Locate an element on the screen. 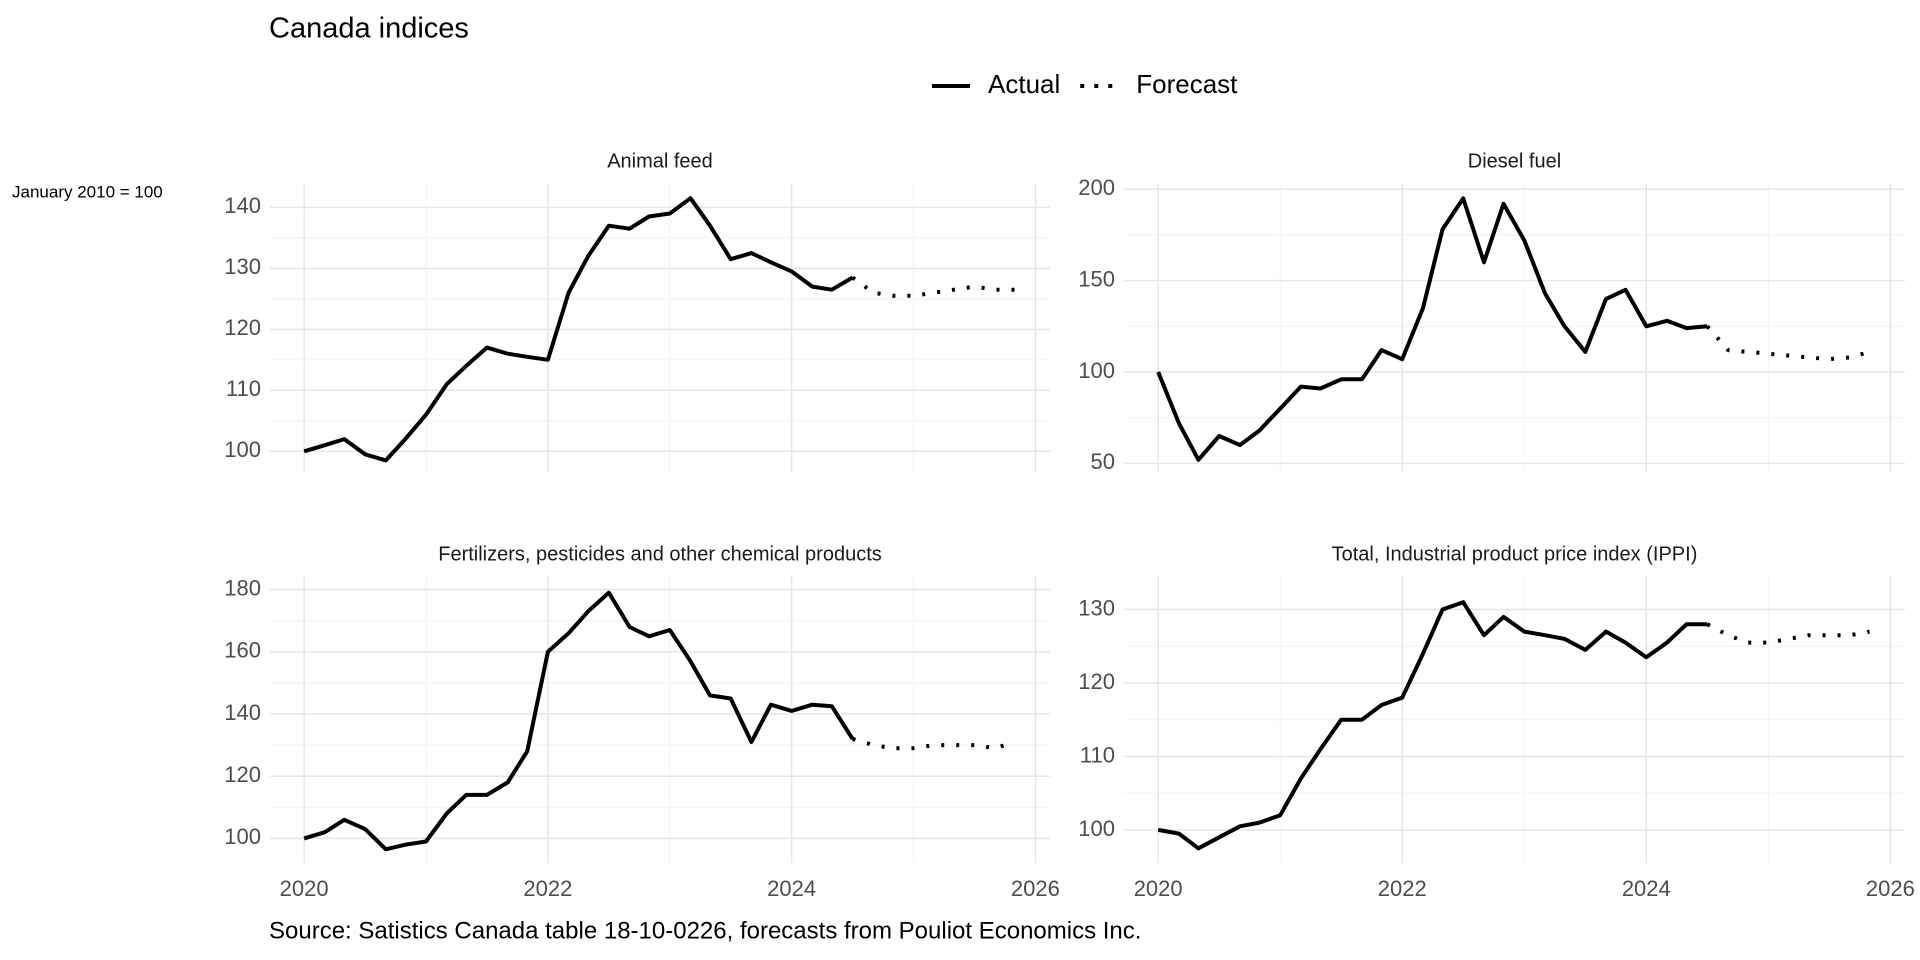 Image resolution: width=1920 pixels, height=960 pixels. panel-title: Diesel fuel is located at coordinates (1514, 161).